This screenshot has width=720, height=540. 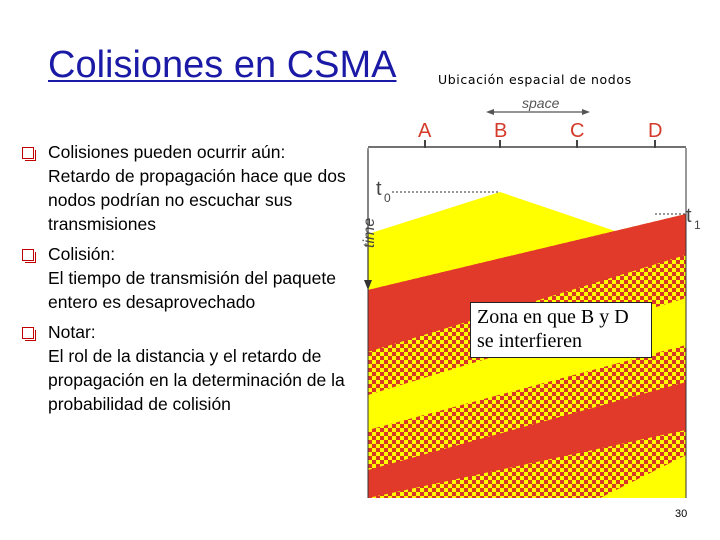 I want to click on bullet-heading: Colisión:, so click(x=82, y=254).